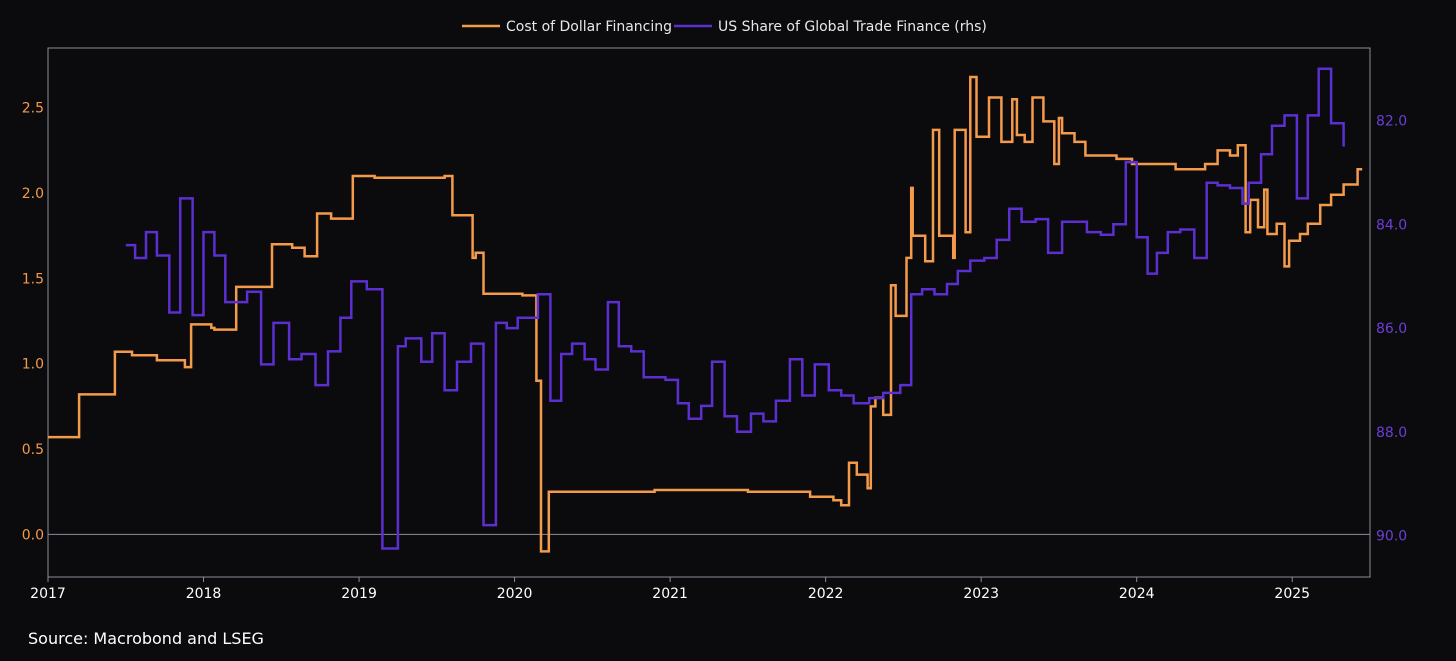  Describe the element at coordinates (515, 594) in the screenshot. I see `x-tick-label: 2020` at that location.